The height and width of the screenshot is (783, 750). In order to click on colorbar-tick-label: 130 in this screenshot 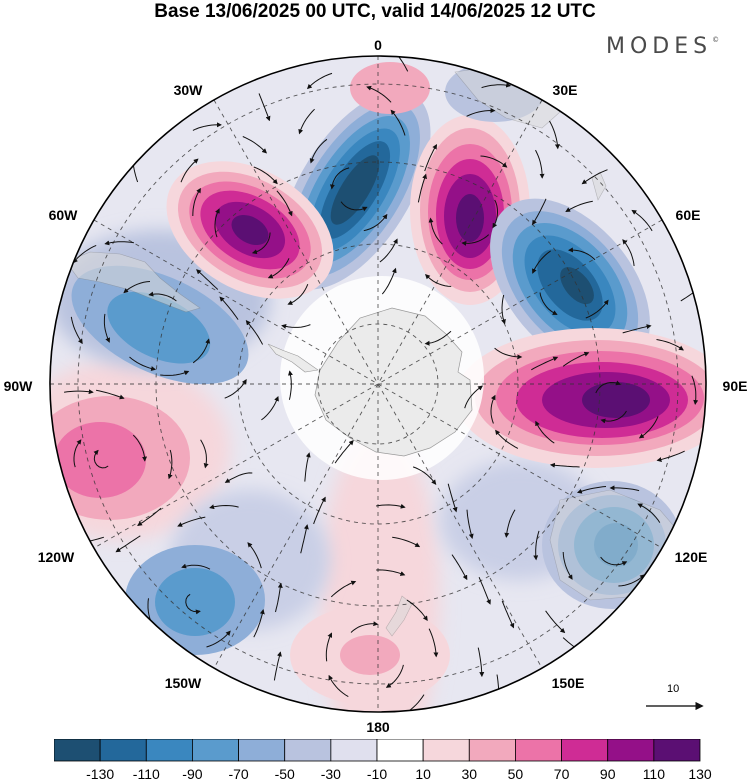, I will do `click(700, 774)`.